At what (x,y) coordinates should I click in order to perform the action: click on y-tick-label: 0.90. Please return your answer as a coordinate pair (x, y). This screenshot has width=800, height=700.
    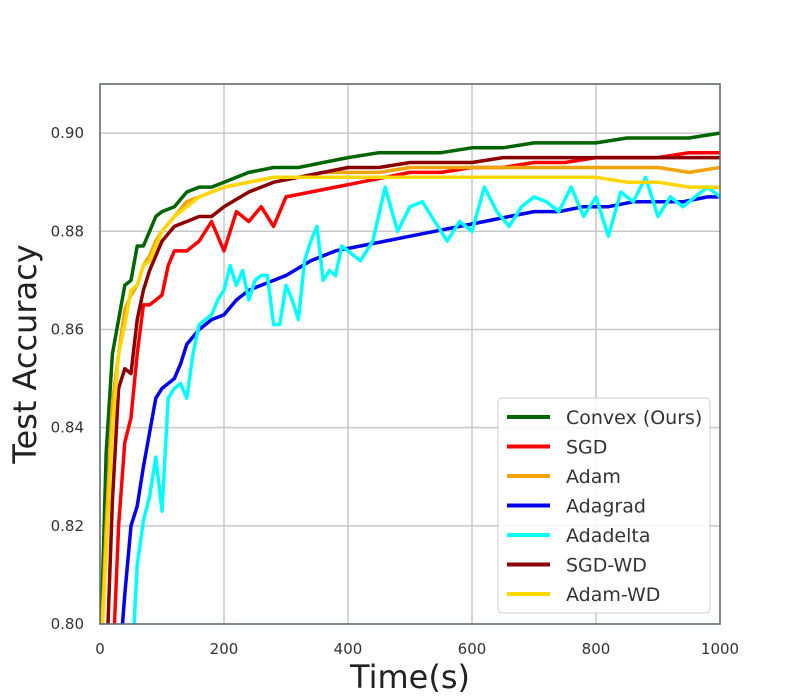
    Looking at the image, I should click on (67, 133).